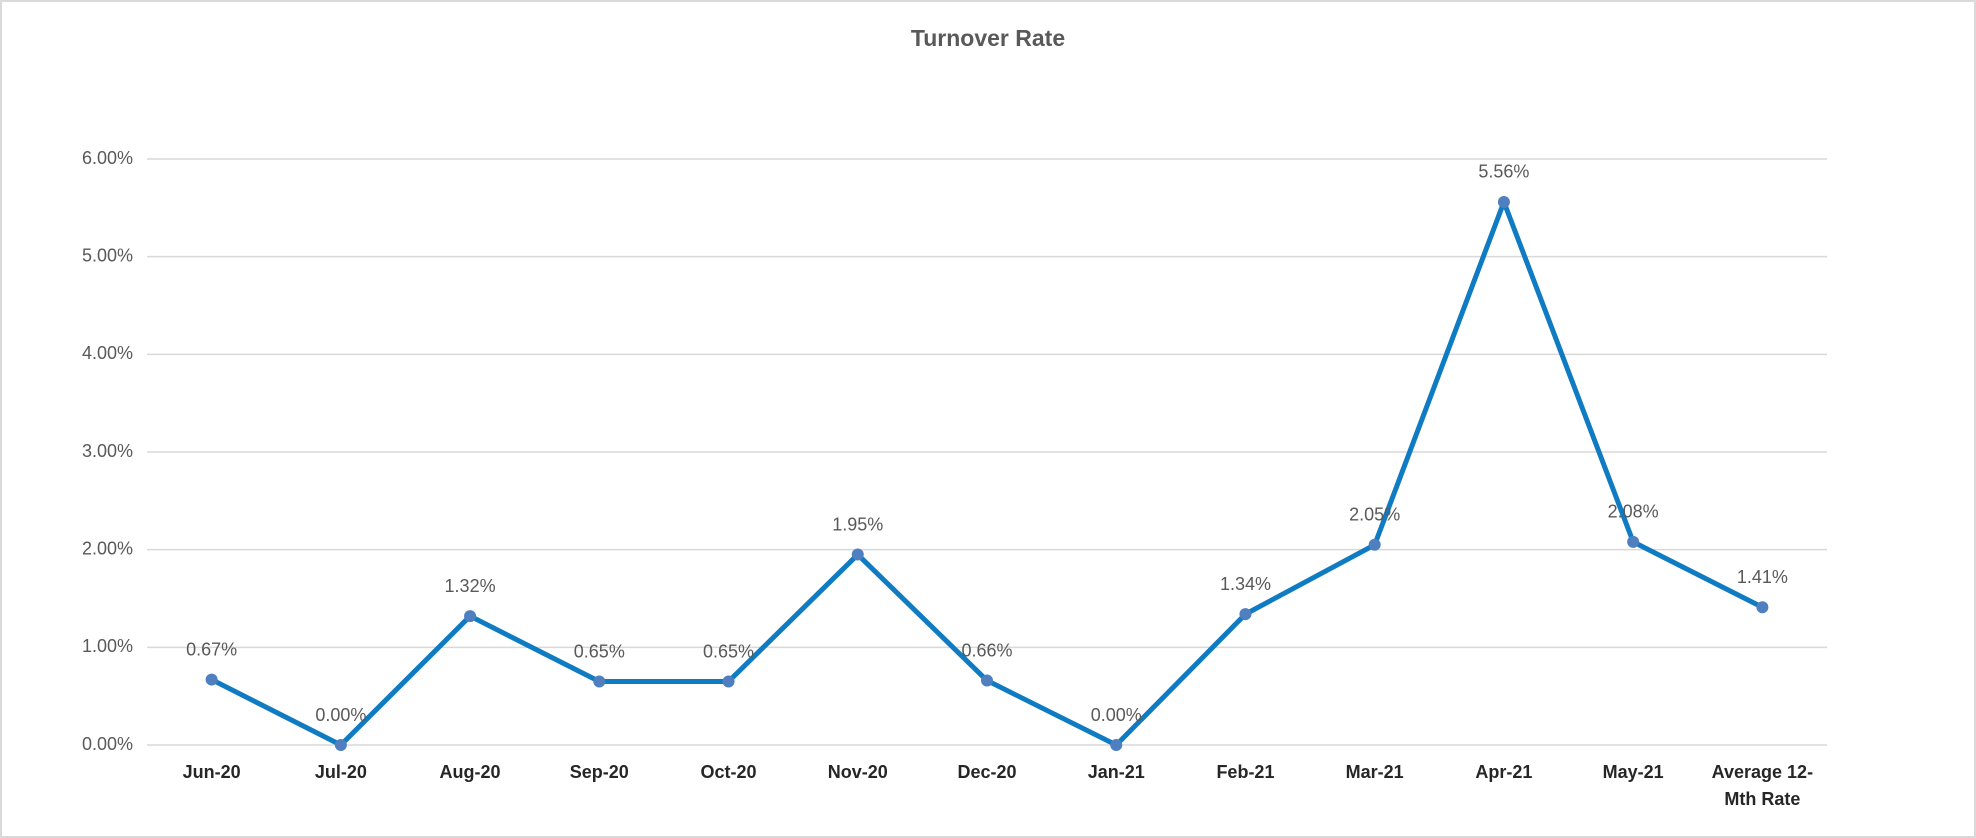 Image resolution: width=1976 pixels, height=838 pixels. Describe the element at coordinates (987, 772) in the screenshot. I see `x-tick-label: Dec-20` at that location.